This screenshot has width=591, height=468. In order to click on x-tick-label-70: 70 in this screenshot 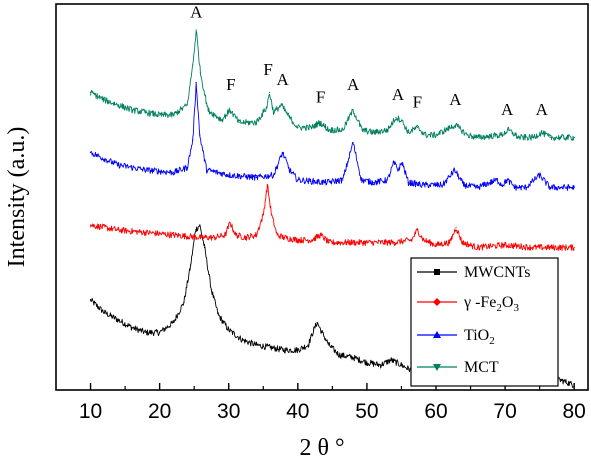, I will do `click(504, 411)`.